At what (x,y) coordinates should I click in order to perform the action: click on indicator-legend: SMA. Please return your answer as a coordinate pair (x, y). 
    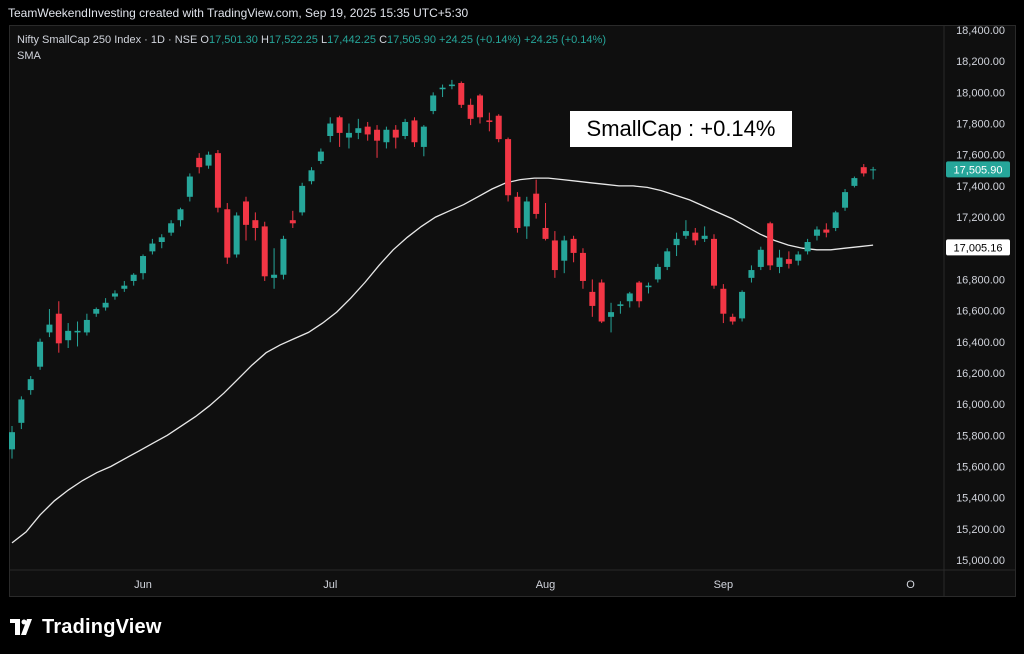
    Looking at the image, I should click on (29, 56).